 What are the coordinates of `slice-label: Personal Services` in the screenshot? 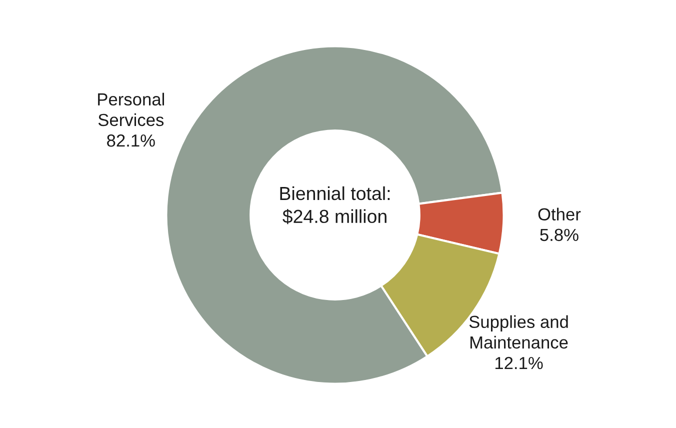 It's located at (131, 109).